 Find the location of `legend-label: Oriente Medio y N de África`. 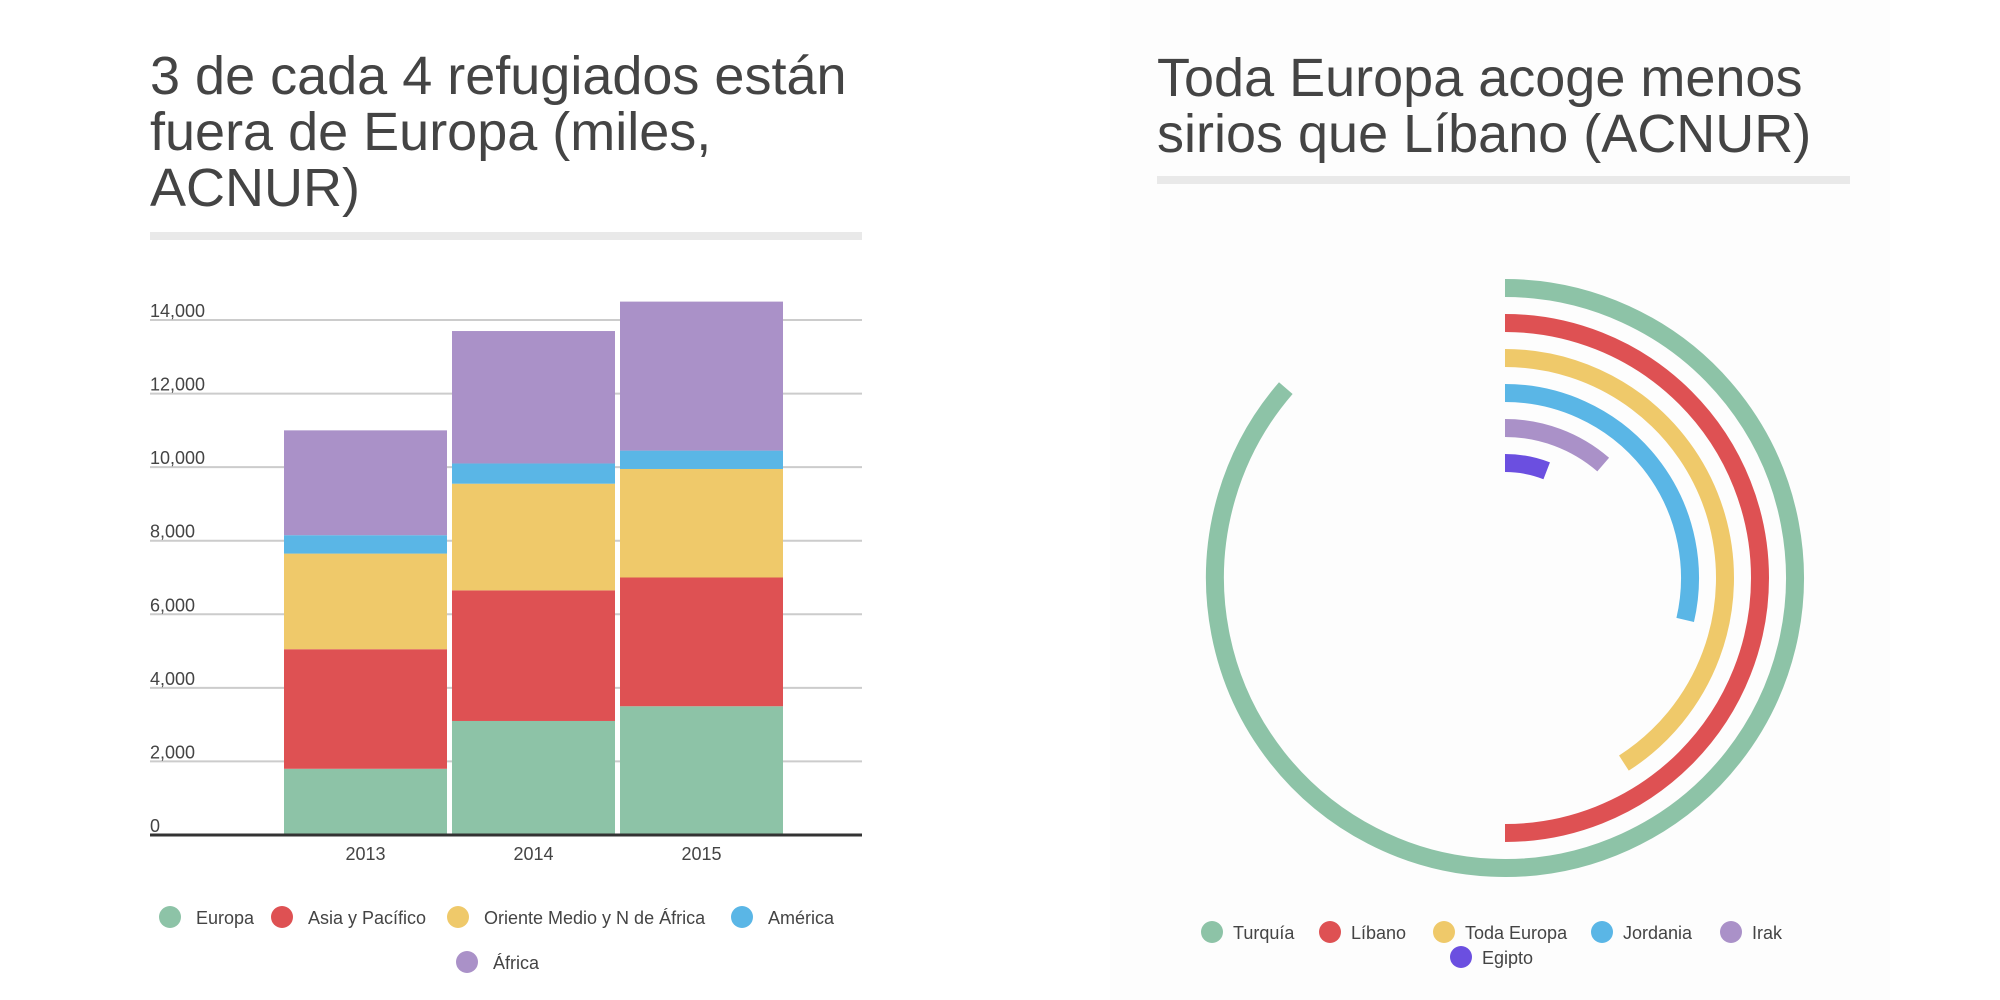

legend-label: Oriente Medio y N de África is located at coordinates (595, 918).